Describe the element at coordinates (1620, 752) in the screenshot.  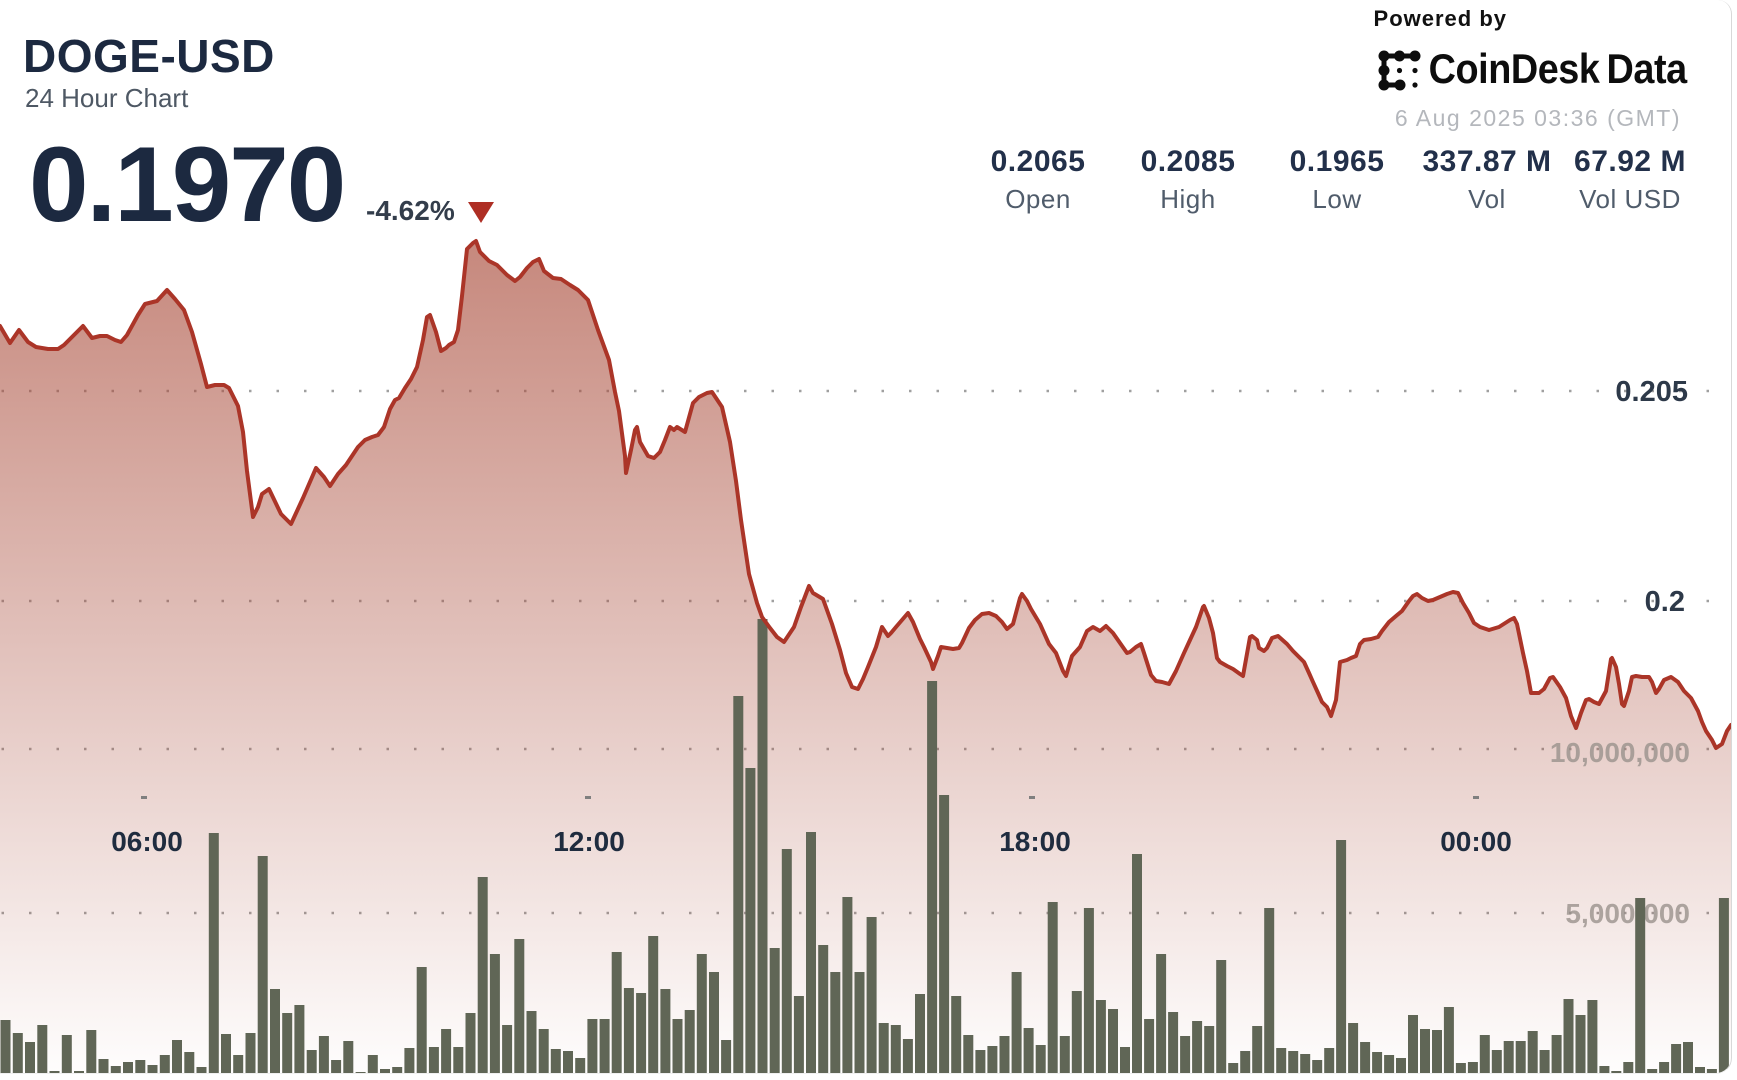
I see `svg-text: 10,000,000` at that location.